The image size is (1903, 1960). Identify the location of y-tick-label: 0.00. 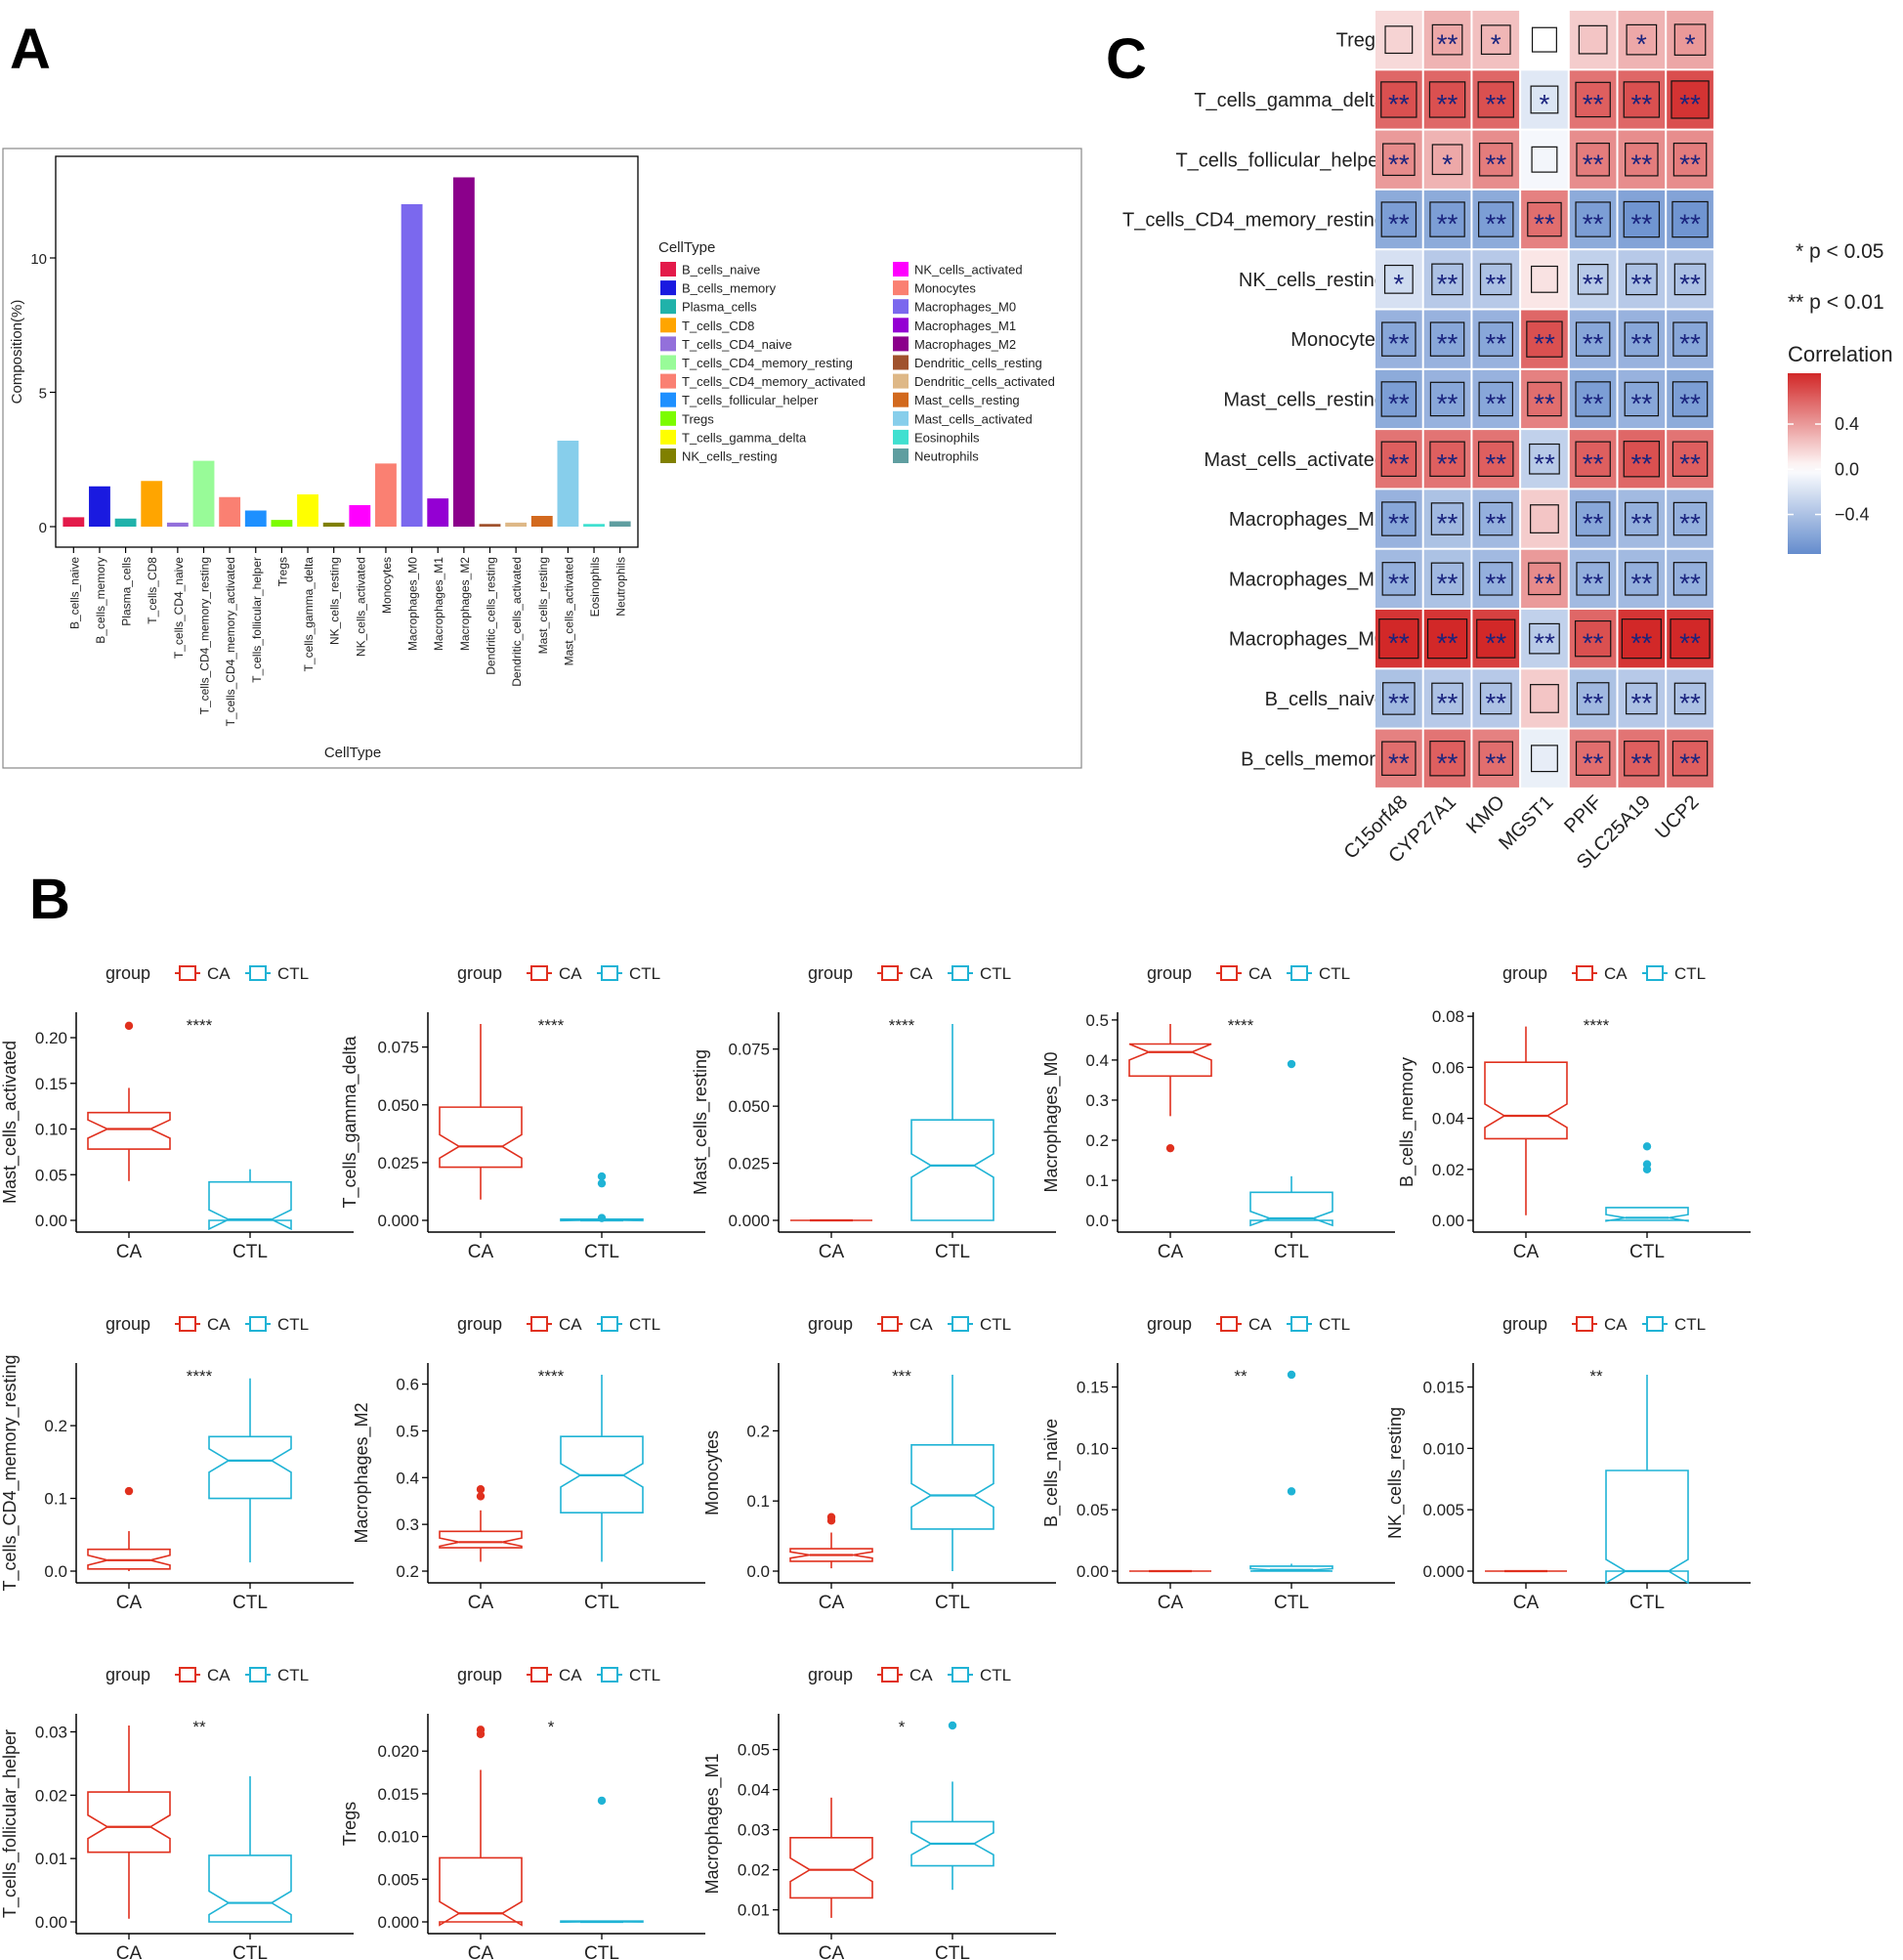
(51, 1221).